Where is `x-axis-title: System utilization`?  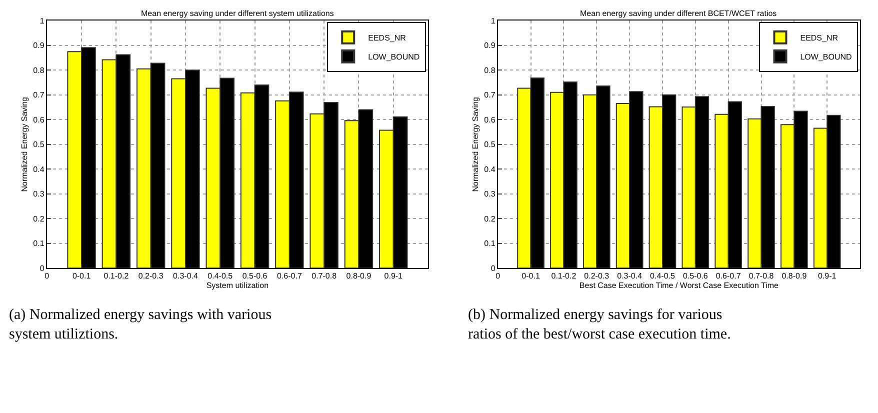 x-axis-title: System utilization is located at coordinates (237, 285).